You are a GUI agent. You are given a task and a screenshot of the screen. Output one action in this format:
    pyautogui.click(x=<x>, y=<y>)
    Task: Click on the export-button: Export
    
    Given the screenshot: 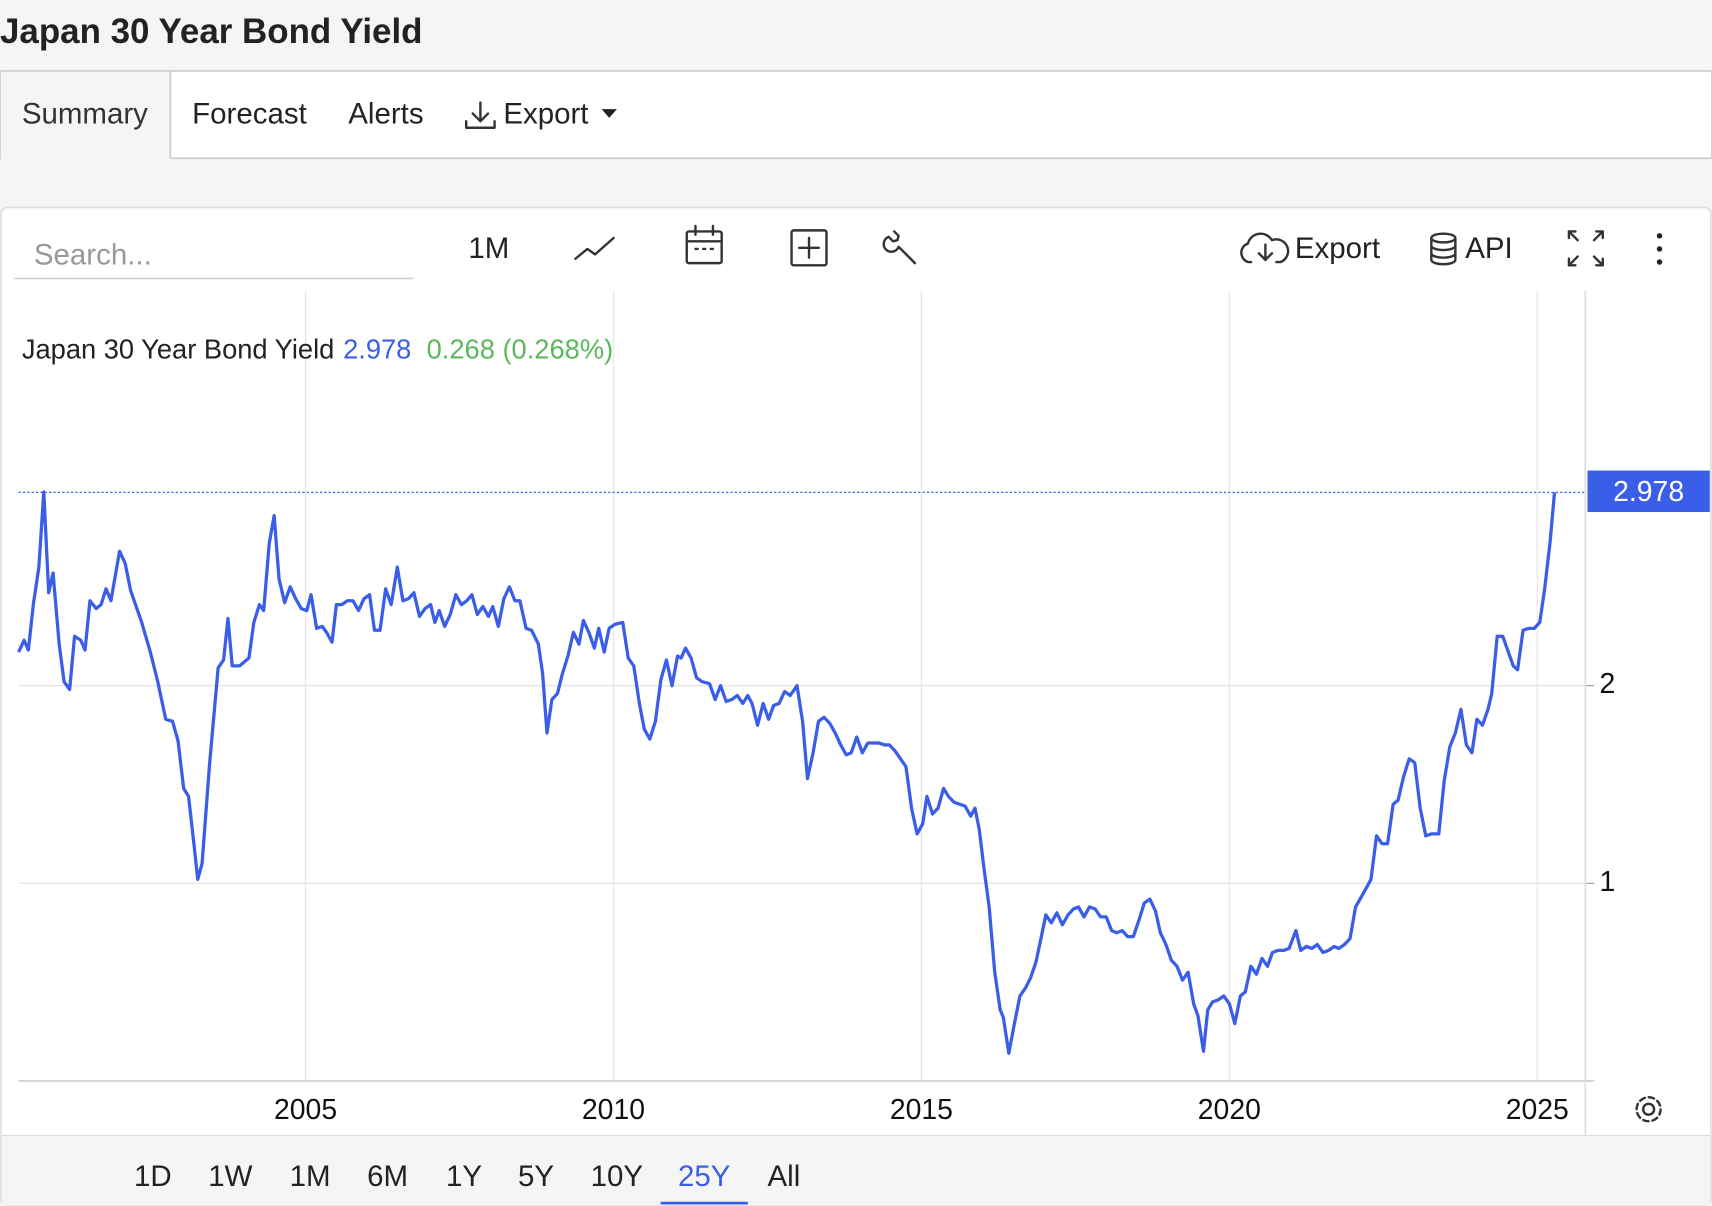 What is the action you would take?
    pyautogui.click(x=1337, y=248)
    